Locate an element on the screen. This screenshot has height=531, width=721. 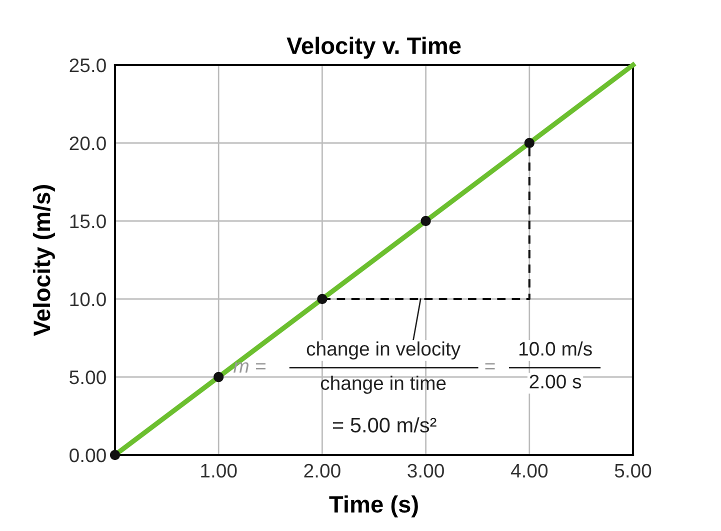
y-axis-title: Velocity (m/s) is located at coordinates (43, 260).